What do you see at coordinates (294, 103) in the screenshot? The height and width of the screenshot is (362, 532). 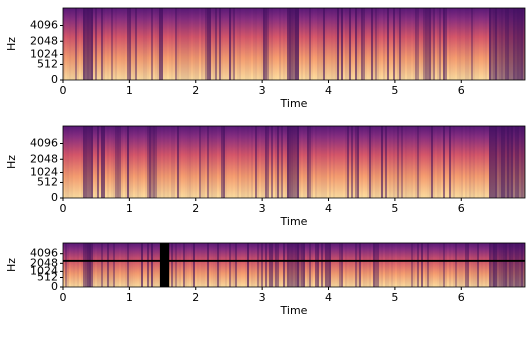 I see `x-axis-label: Time` at bounding box center [294, 103].